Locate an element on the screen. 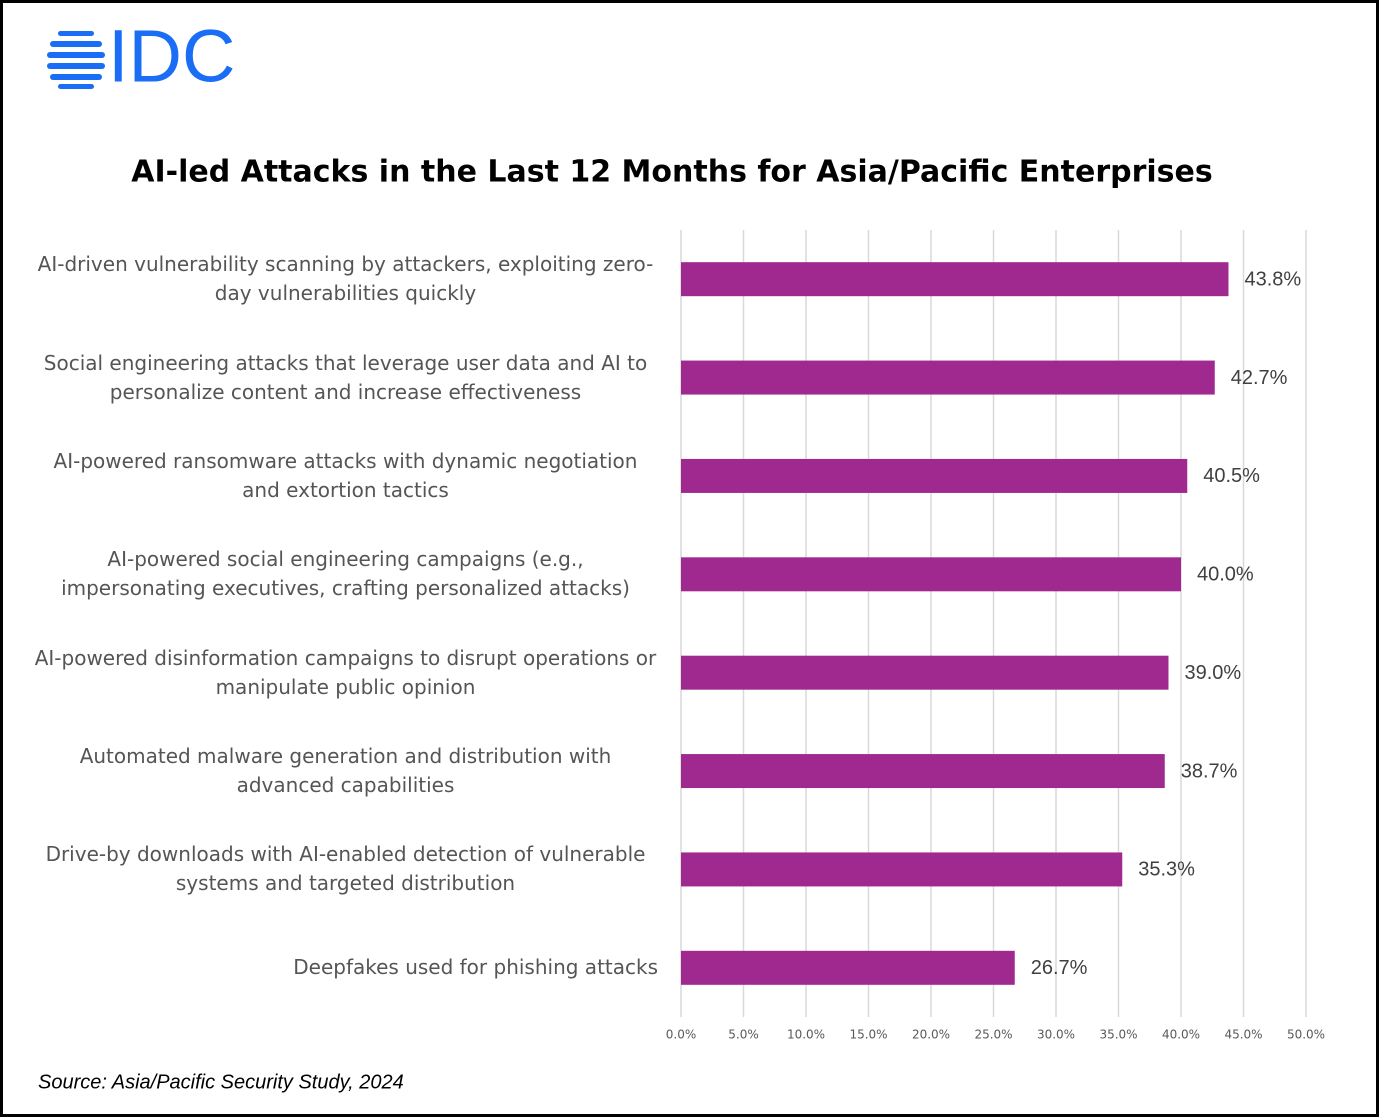  x-tick-label: 20.0% is located at coordinates (931, 1035).